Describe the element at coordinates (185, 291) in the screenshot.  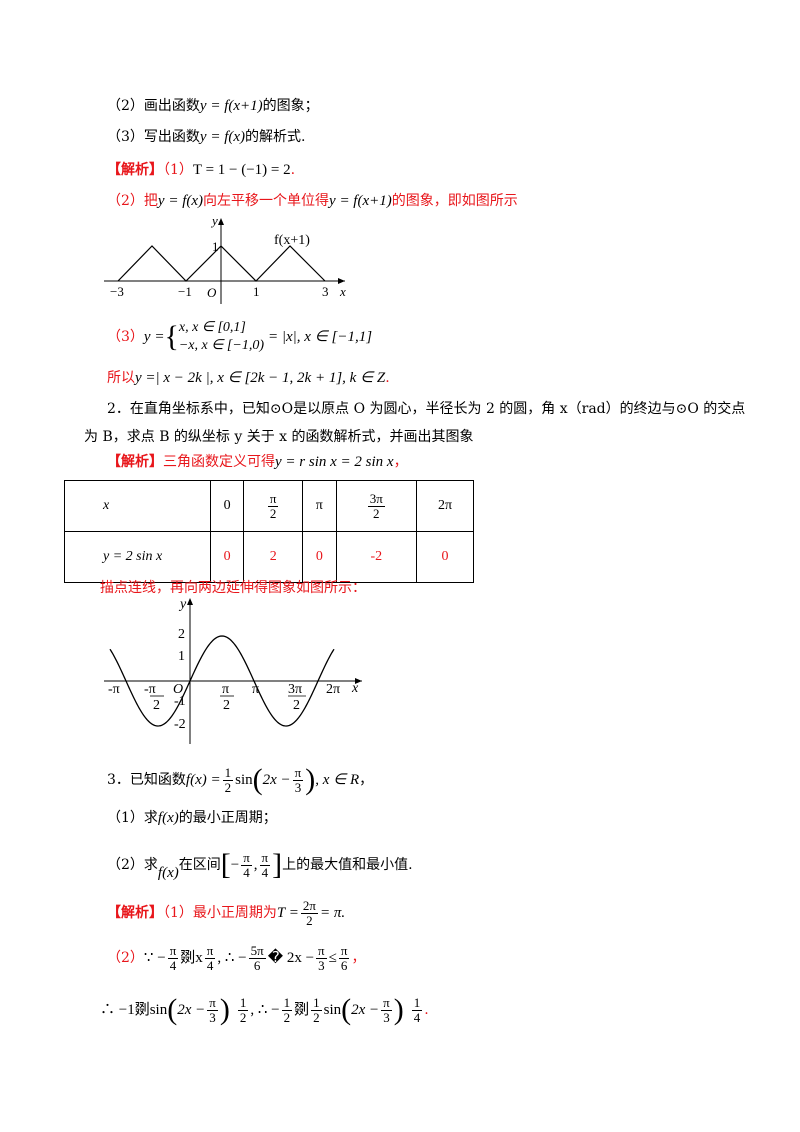
I see `graph1-tick-neg1: −1` at that location.